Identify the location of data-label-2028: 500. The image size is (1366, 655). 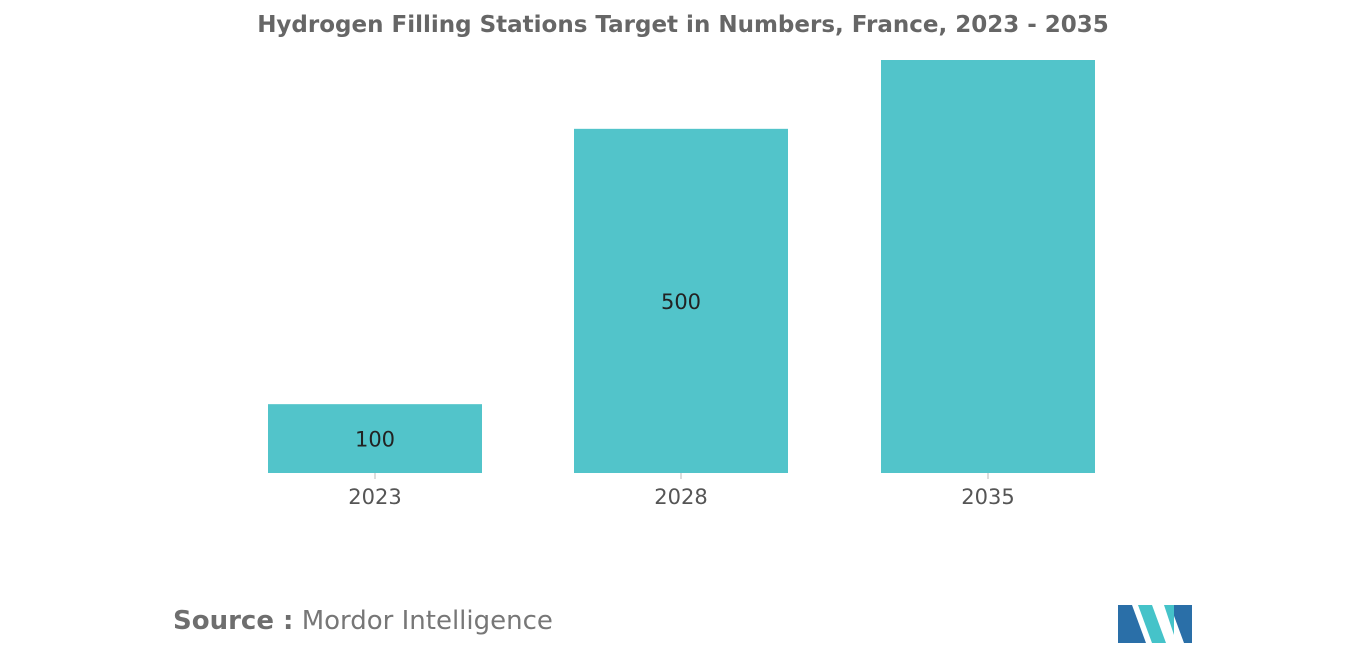
(681, 302).